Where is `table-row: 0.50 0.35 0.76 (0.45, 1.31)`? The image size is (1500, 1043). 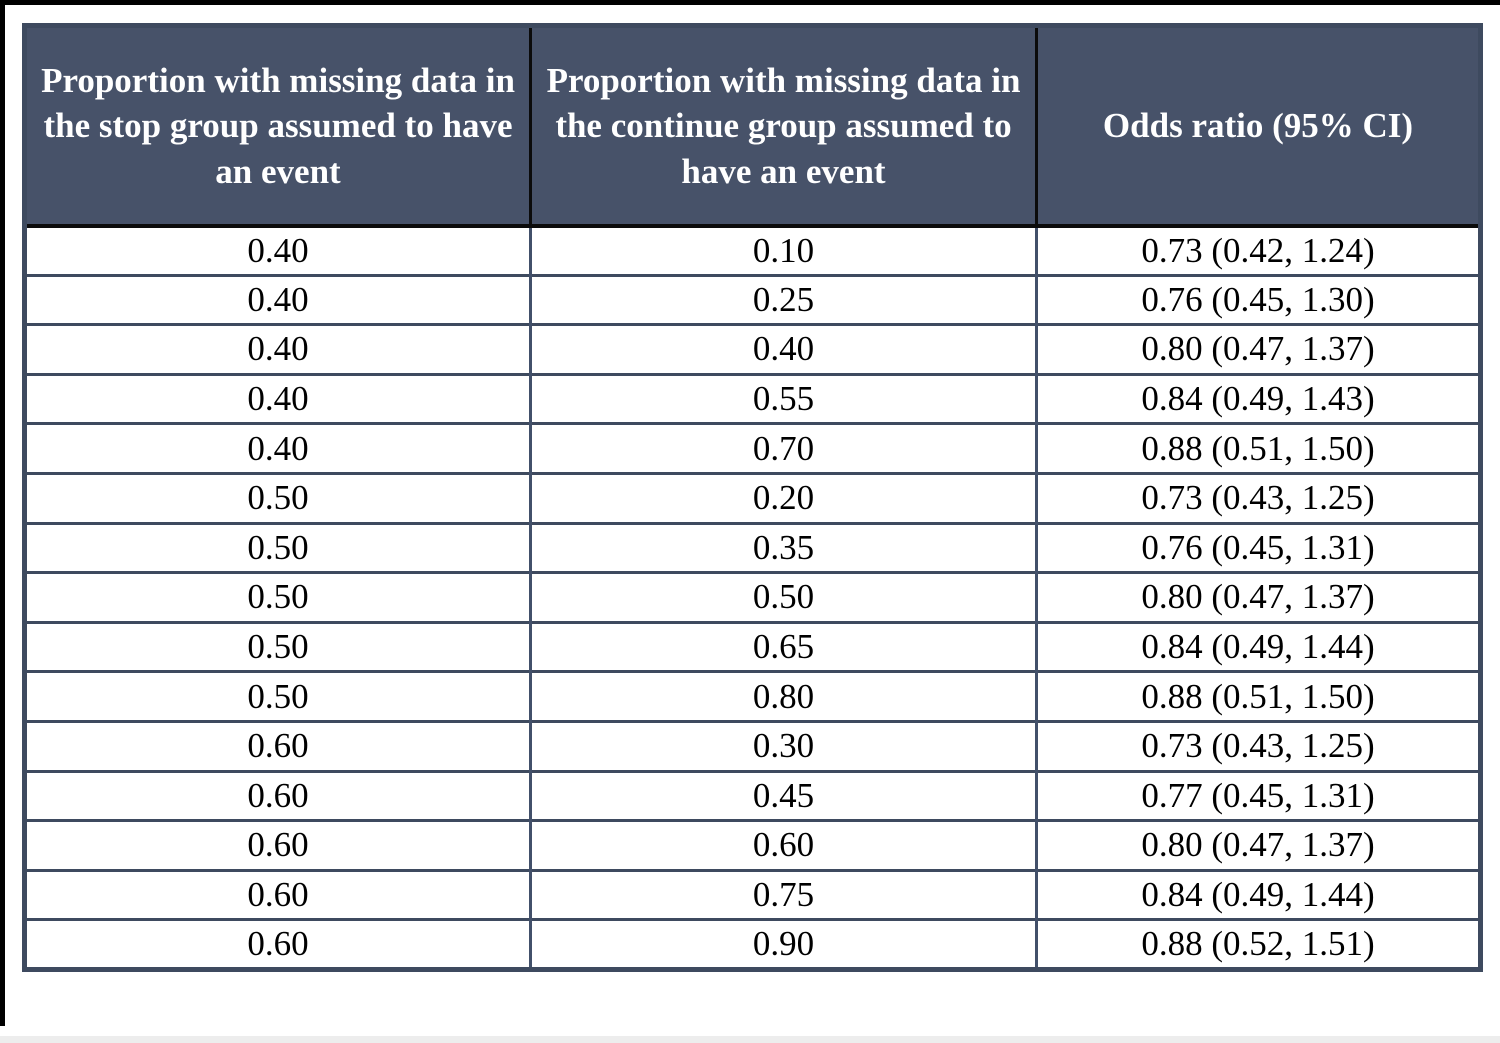
table-row: 0.50 0.35 0.76 (0.45, 1.31) is located at coordinates (752, 547).